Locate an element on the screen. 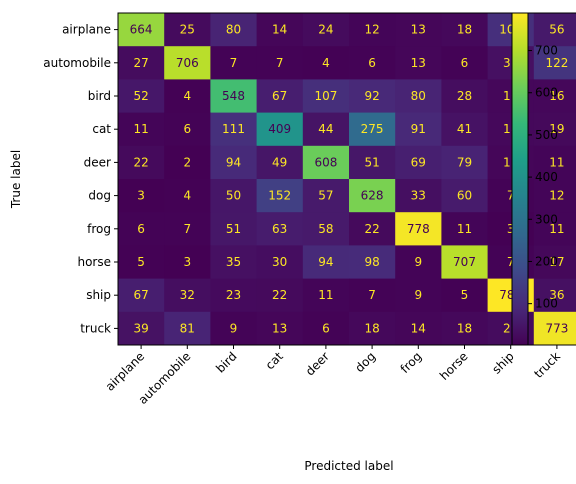  cell-value-label: 707 is located at coordinates (464, 262).